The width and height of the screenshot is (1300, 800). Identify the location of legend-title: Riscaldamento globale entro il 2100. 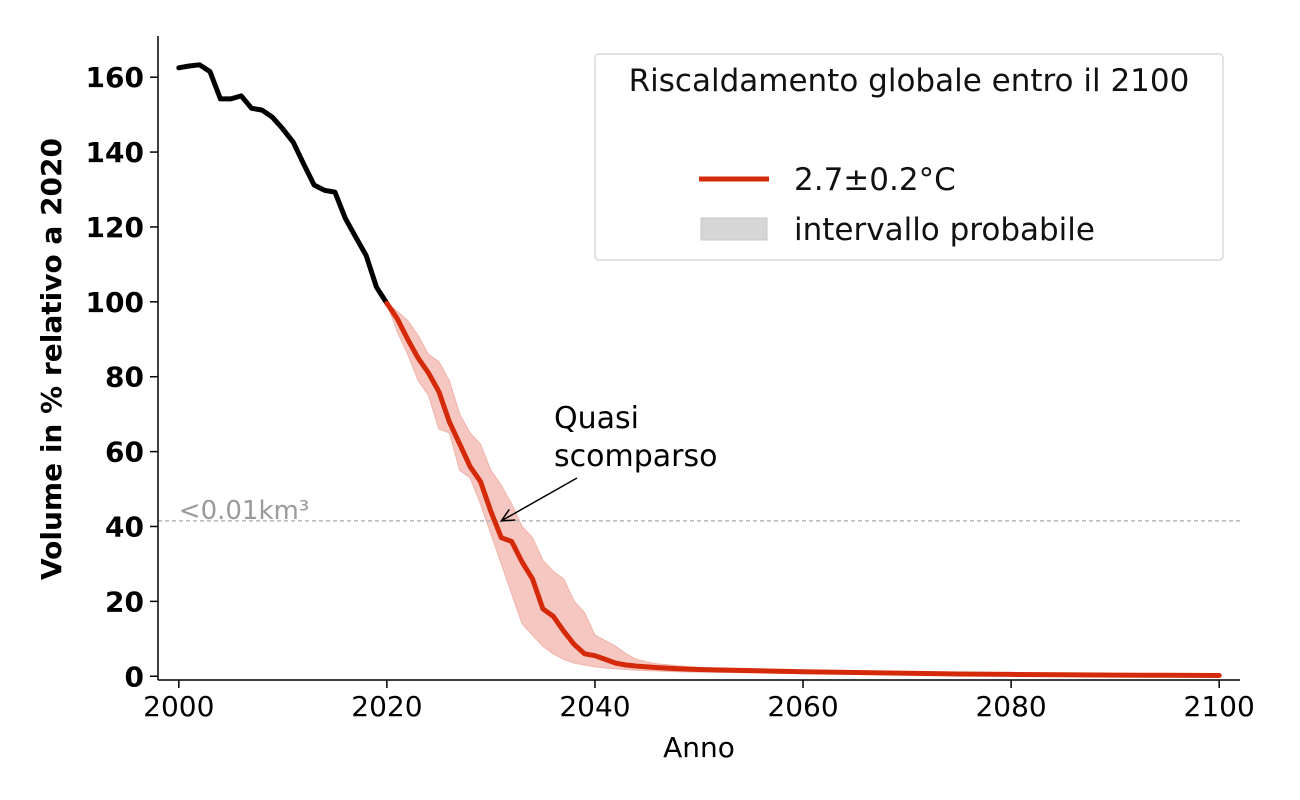
(909, 81).